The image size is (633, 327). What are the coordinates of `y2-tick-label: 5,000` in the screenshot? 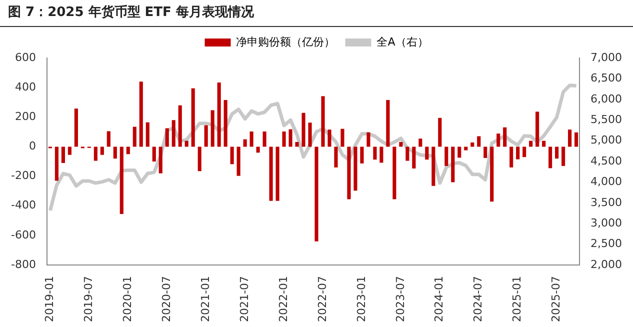 It's located at (606, 140).